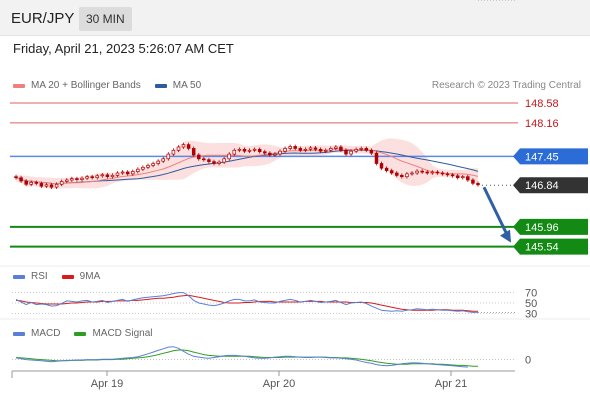  I want to click on level-label-support-1: 145.96, so click(542, 228).